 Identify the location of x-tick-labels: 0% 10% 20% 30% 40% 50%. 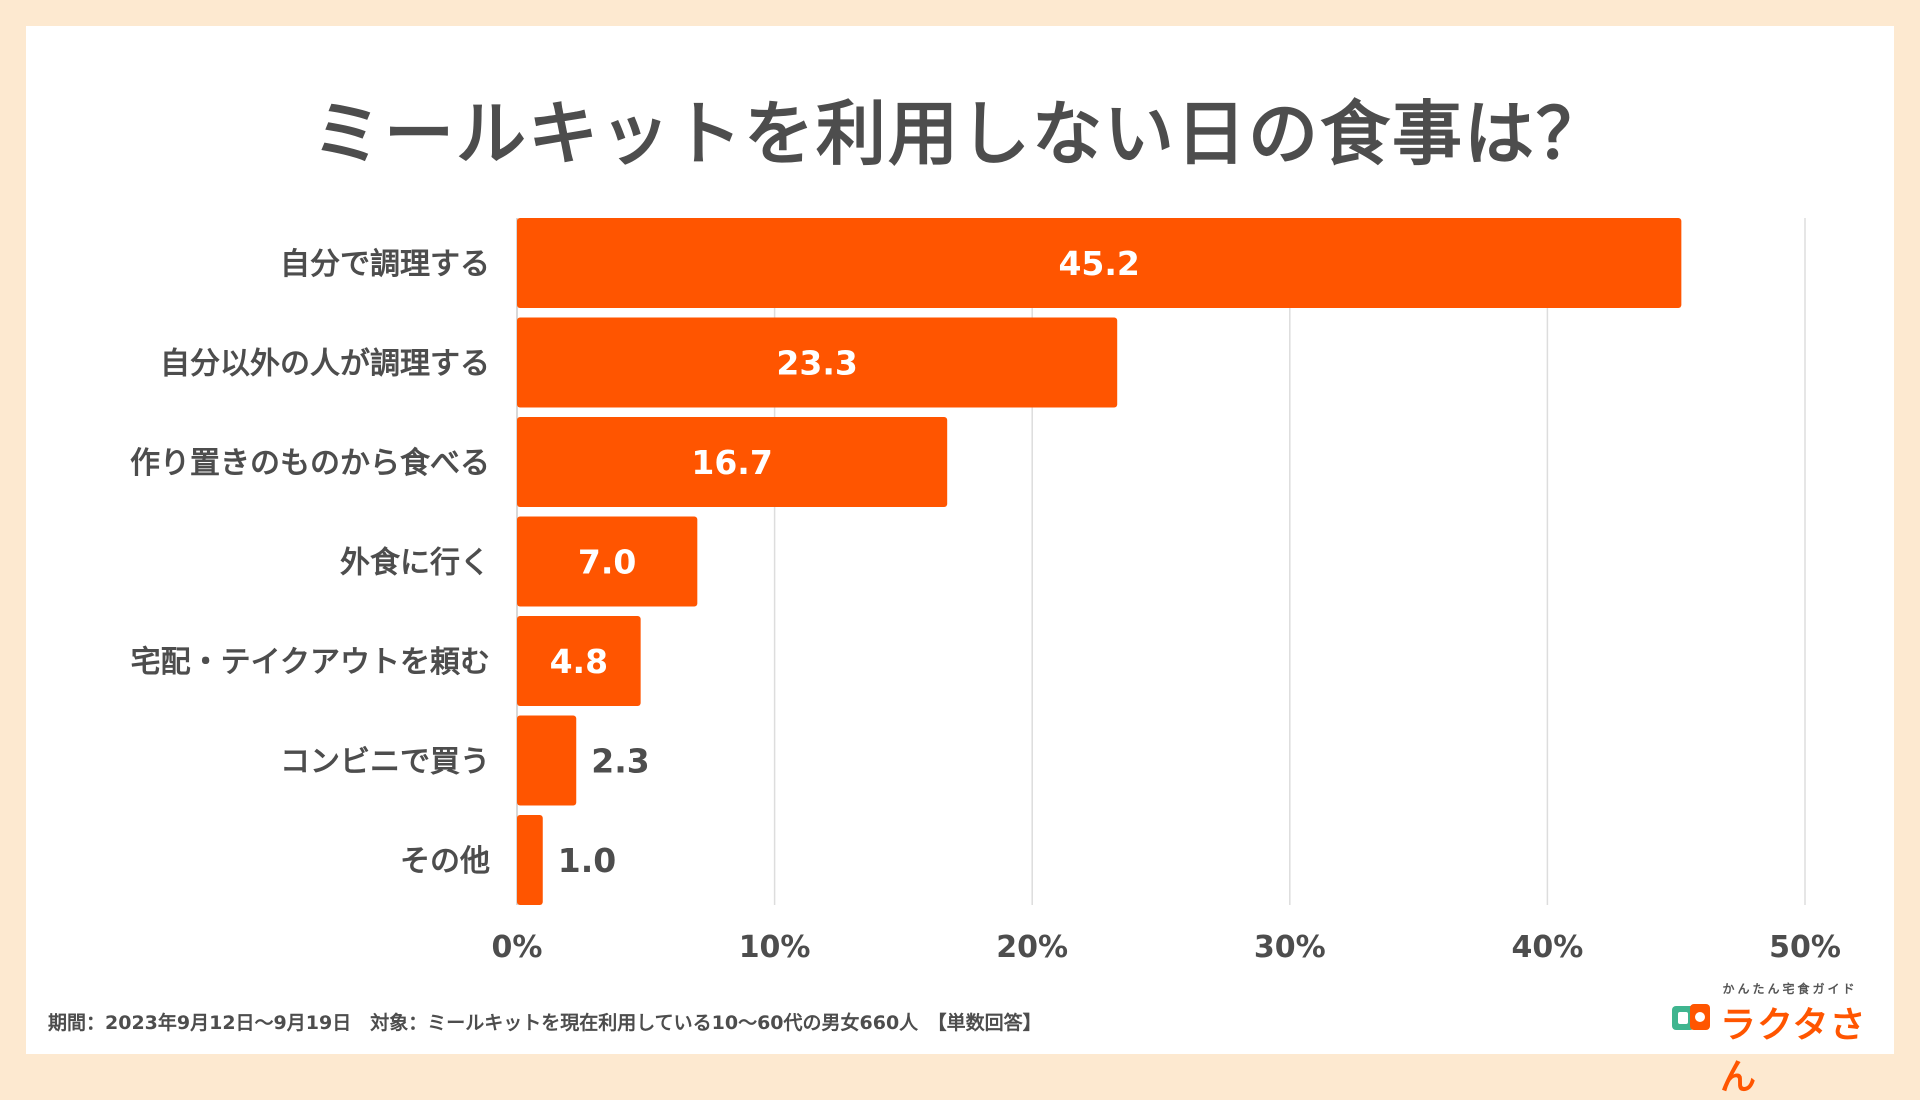
(1166, 947).